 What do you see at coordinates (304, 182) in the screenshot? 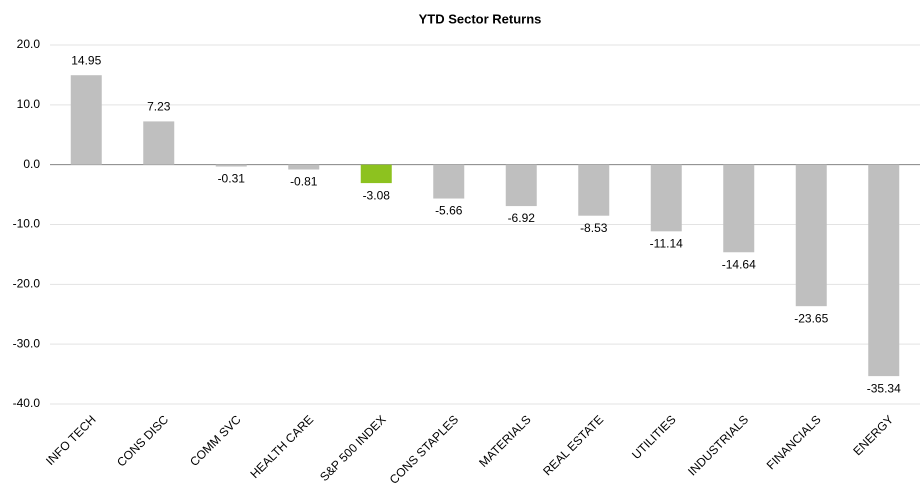
I see `value-label: -0.81` at bounding box center [304, 182].